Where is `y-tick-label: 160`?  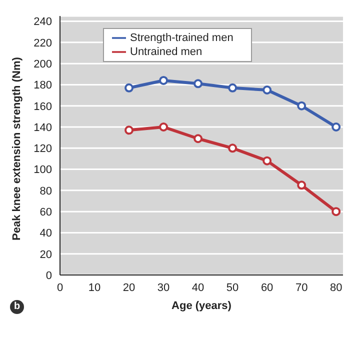
y-tick-label: 160 is located at coordinates (43, 106).